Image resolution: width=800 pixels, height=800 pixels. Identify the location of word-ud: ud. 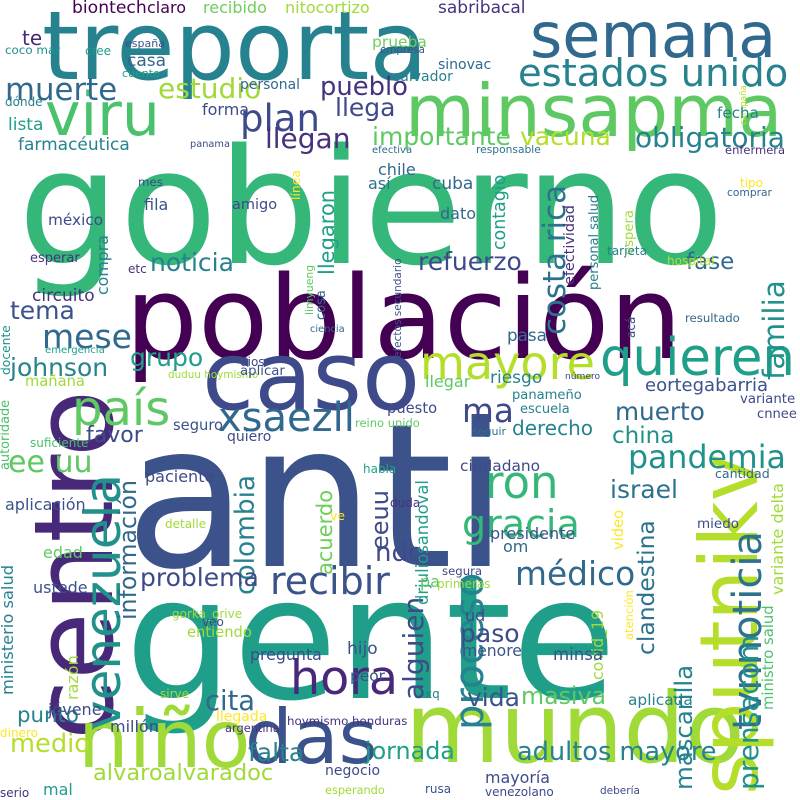
(475, 615).